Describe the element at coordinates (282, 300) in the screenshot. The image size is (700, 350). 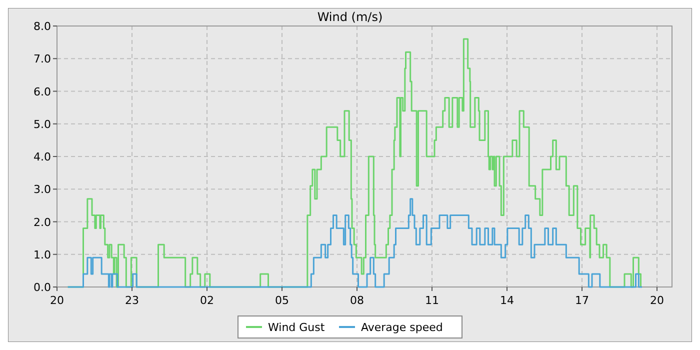
I see `x-tick-label: 05` at that location.